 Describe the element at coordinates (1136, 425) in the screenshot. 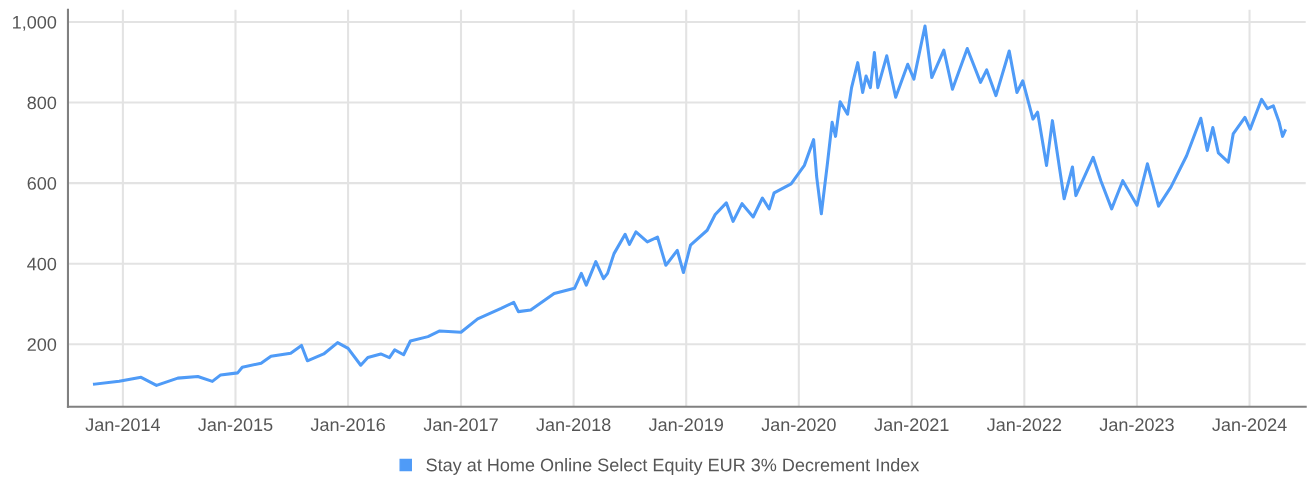

I see `x-tick-label: Jan-2023` at that location.